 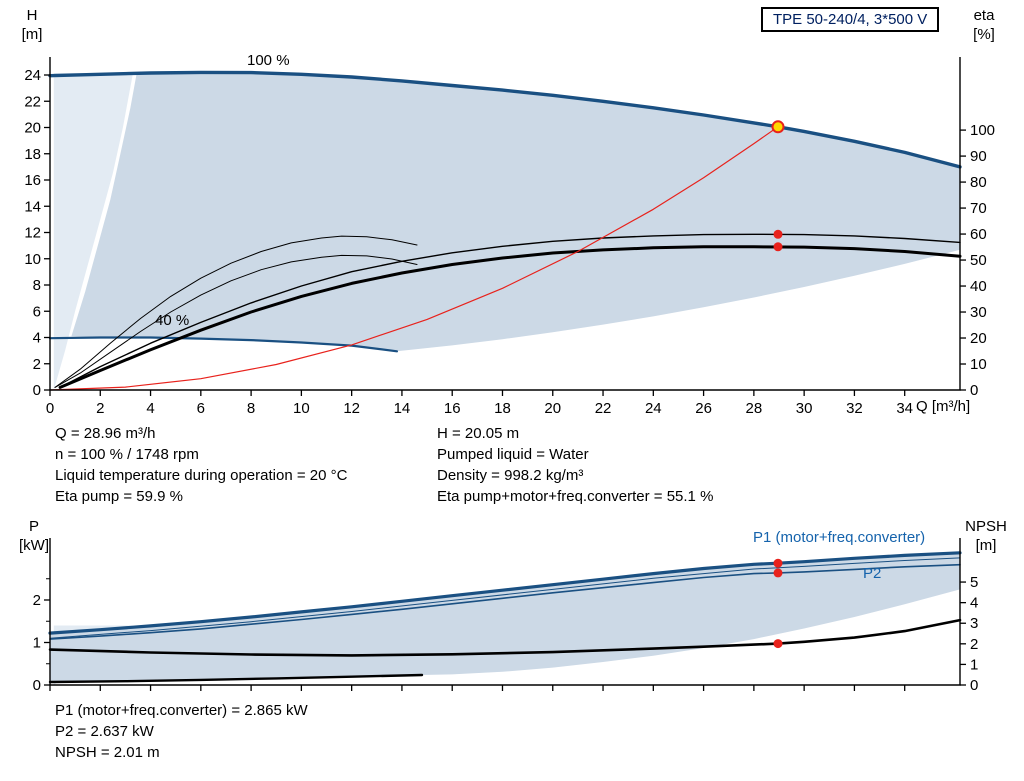 I want to click on eta-total-marker, so click(x=778, y=247).